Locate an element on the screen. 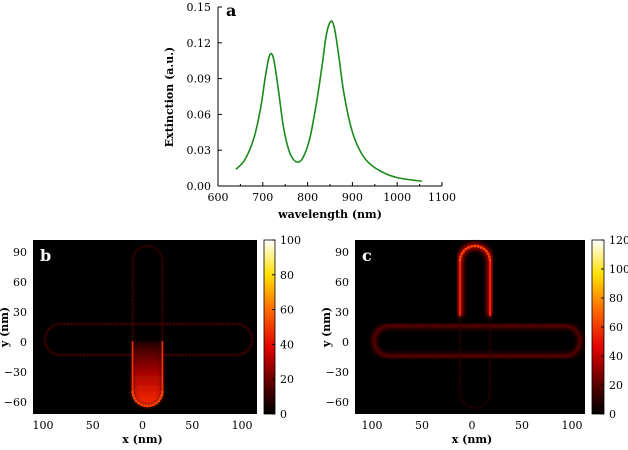  panel-label-b: b is located at coordinates (45, 255).